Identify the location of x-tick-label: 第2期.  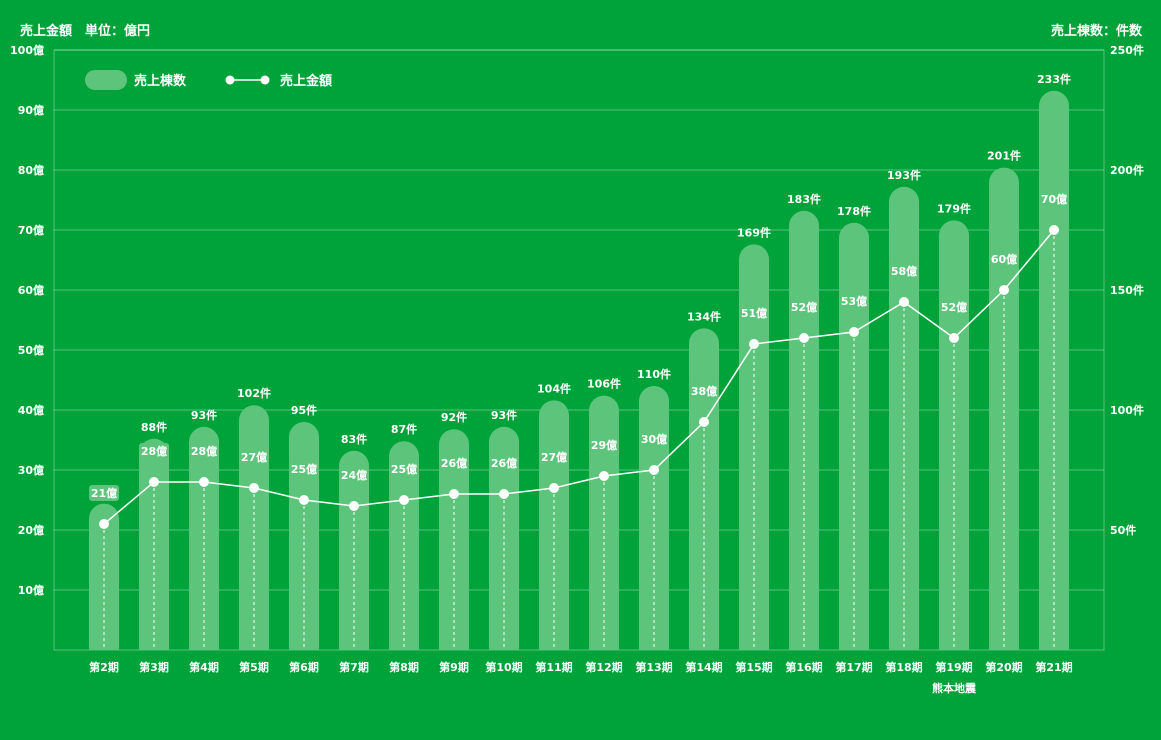
(104, 667).